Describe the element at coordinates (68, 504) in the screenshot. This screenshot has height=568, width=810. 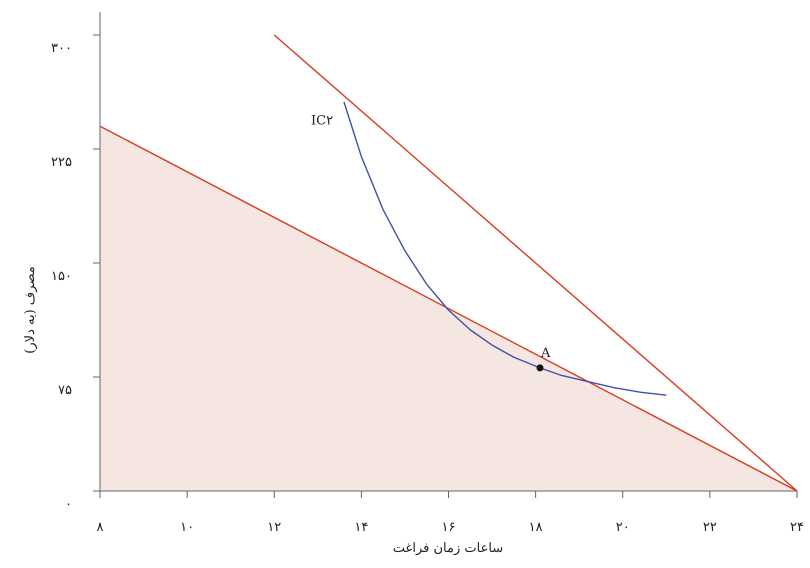
I see `y-tick-label: ۰` at that location.